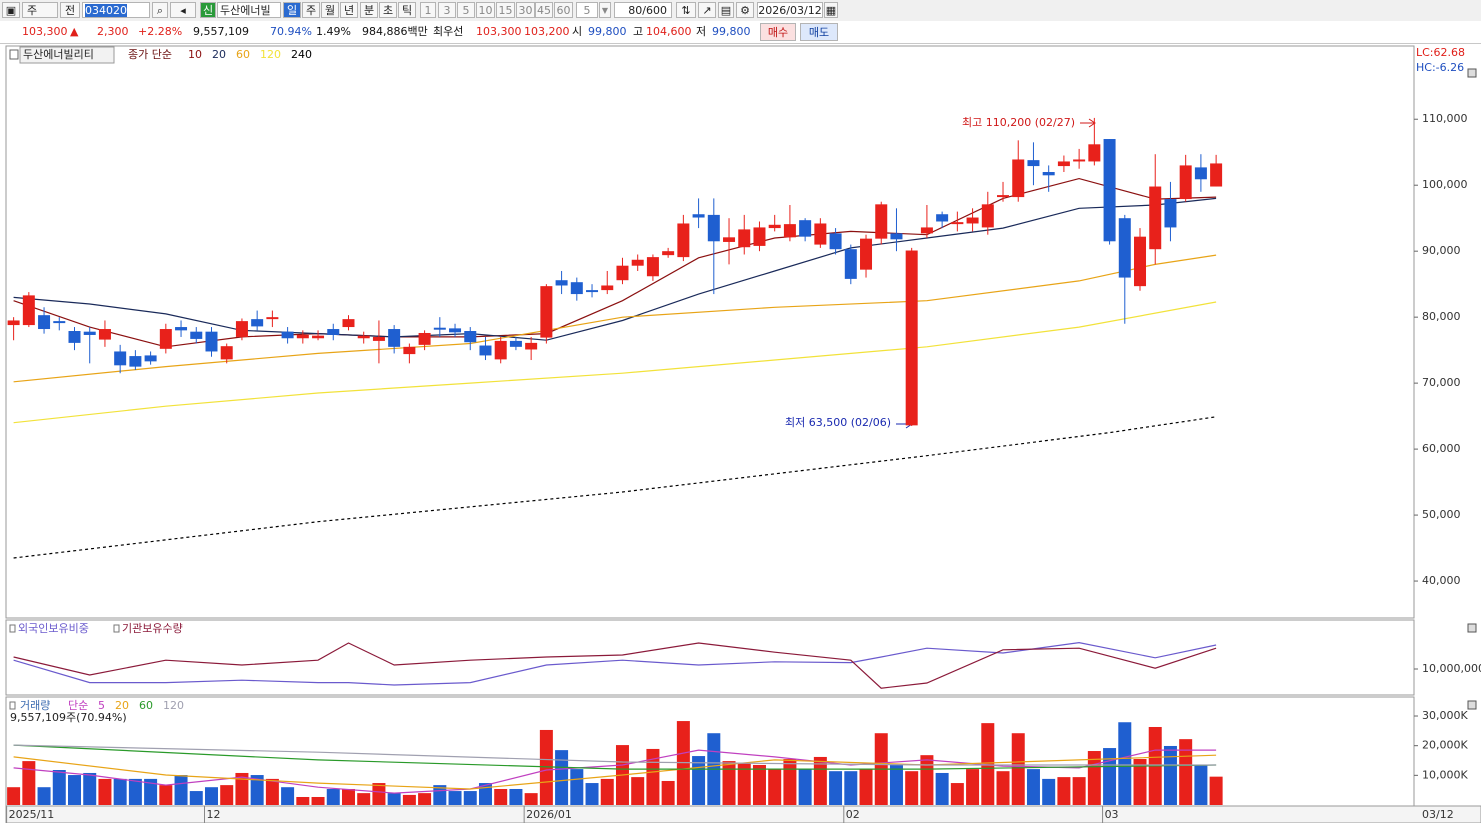  I want to click on legend-entry: 10, so click(195, 54).